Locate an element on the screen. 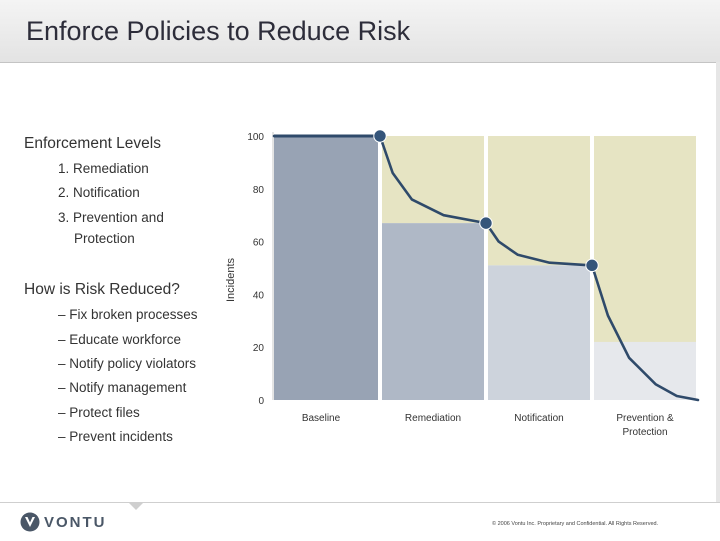 The width and height of the screenshot is (720, 541). x-category-label: Prevention & is located at coordinates (645, 418).